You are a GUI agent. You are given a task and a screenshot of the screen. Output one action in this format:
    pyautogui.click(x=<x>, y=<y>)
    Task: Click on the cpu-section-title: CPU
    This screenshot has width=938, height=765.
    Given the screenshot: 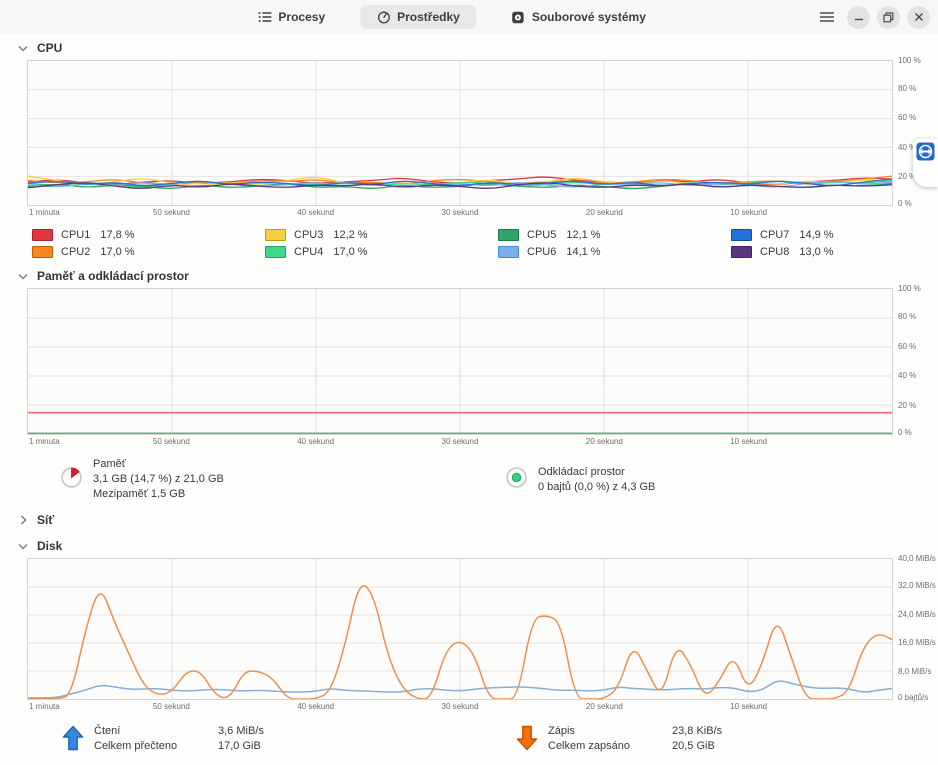 What is the action you would take?
    pyautogui.click(x=50, y=48)
    